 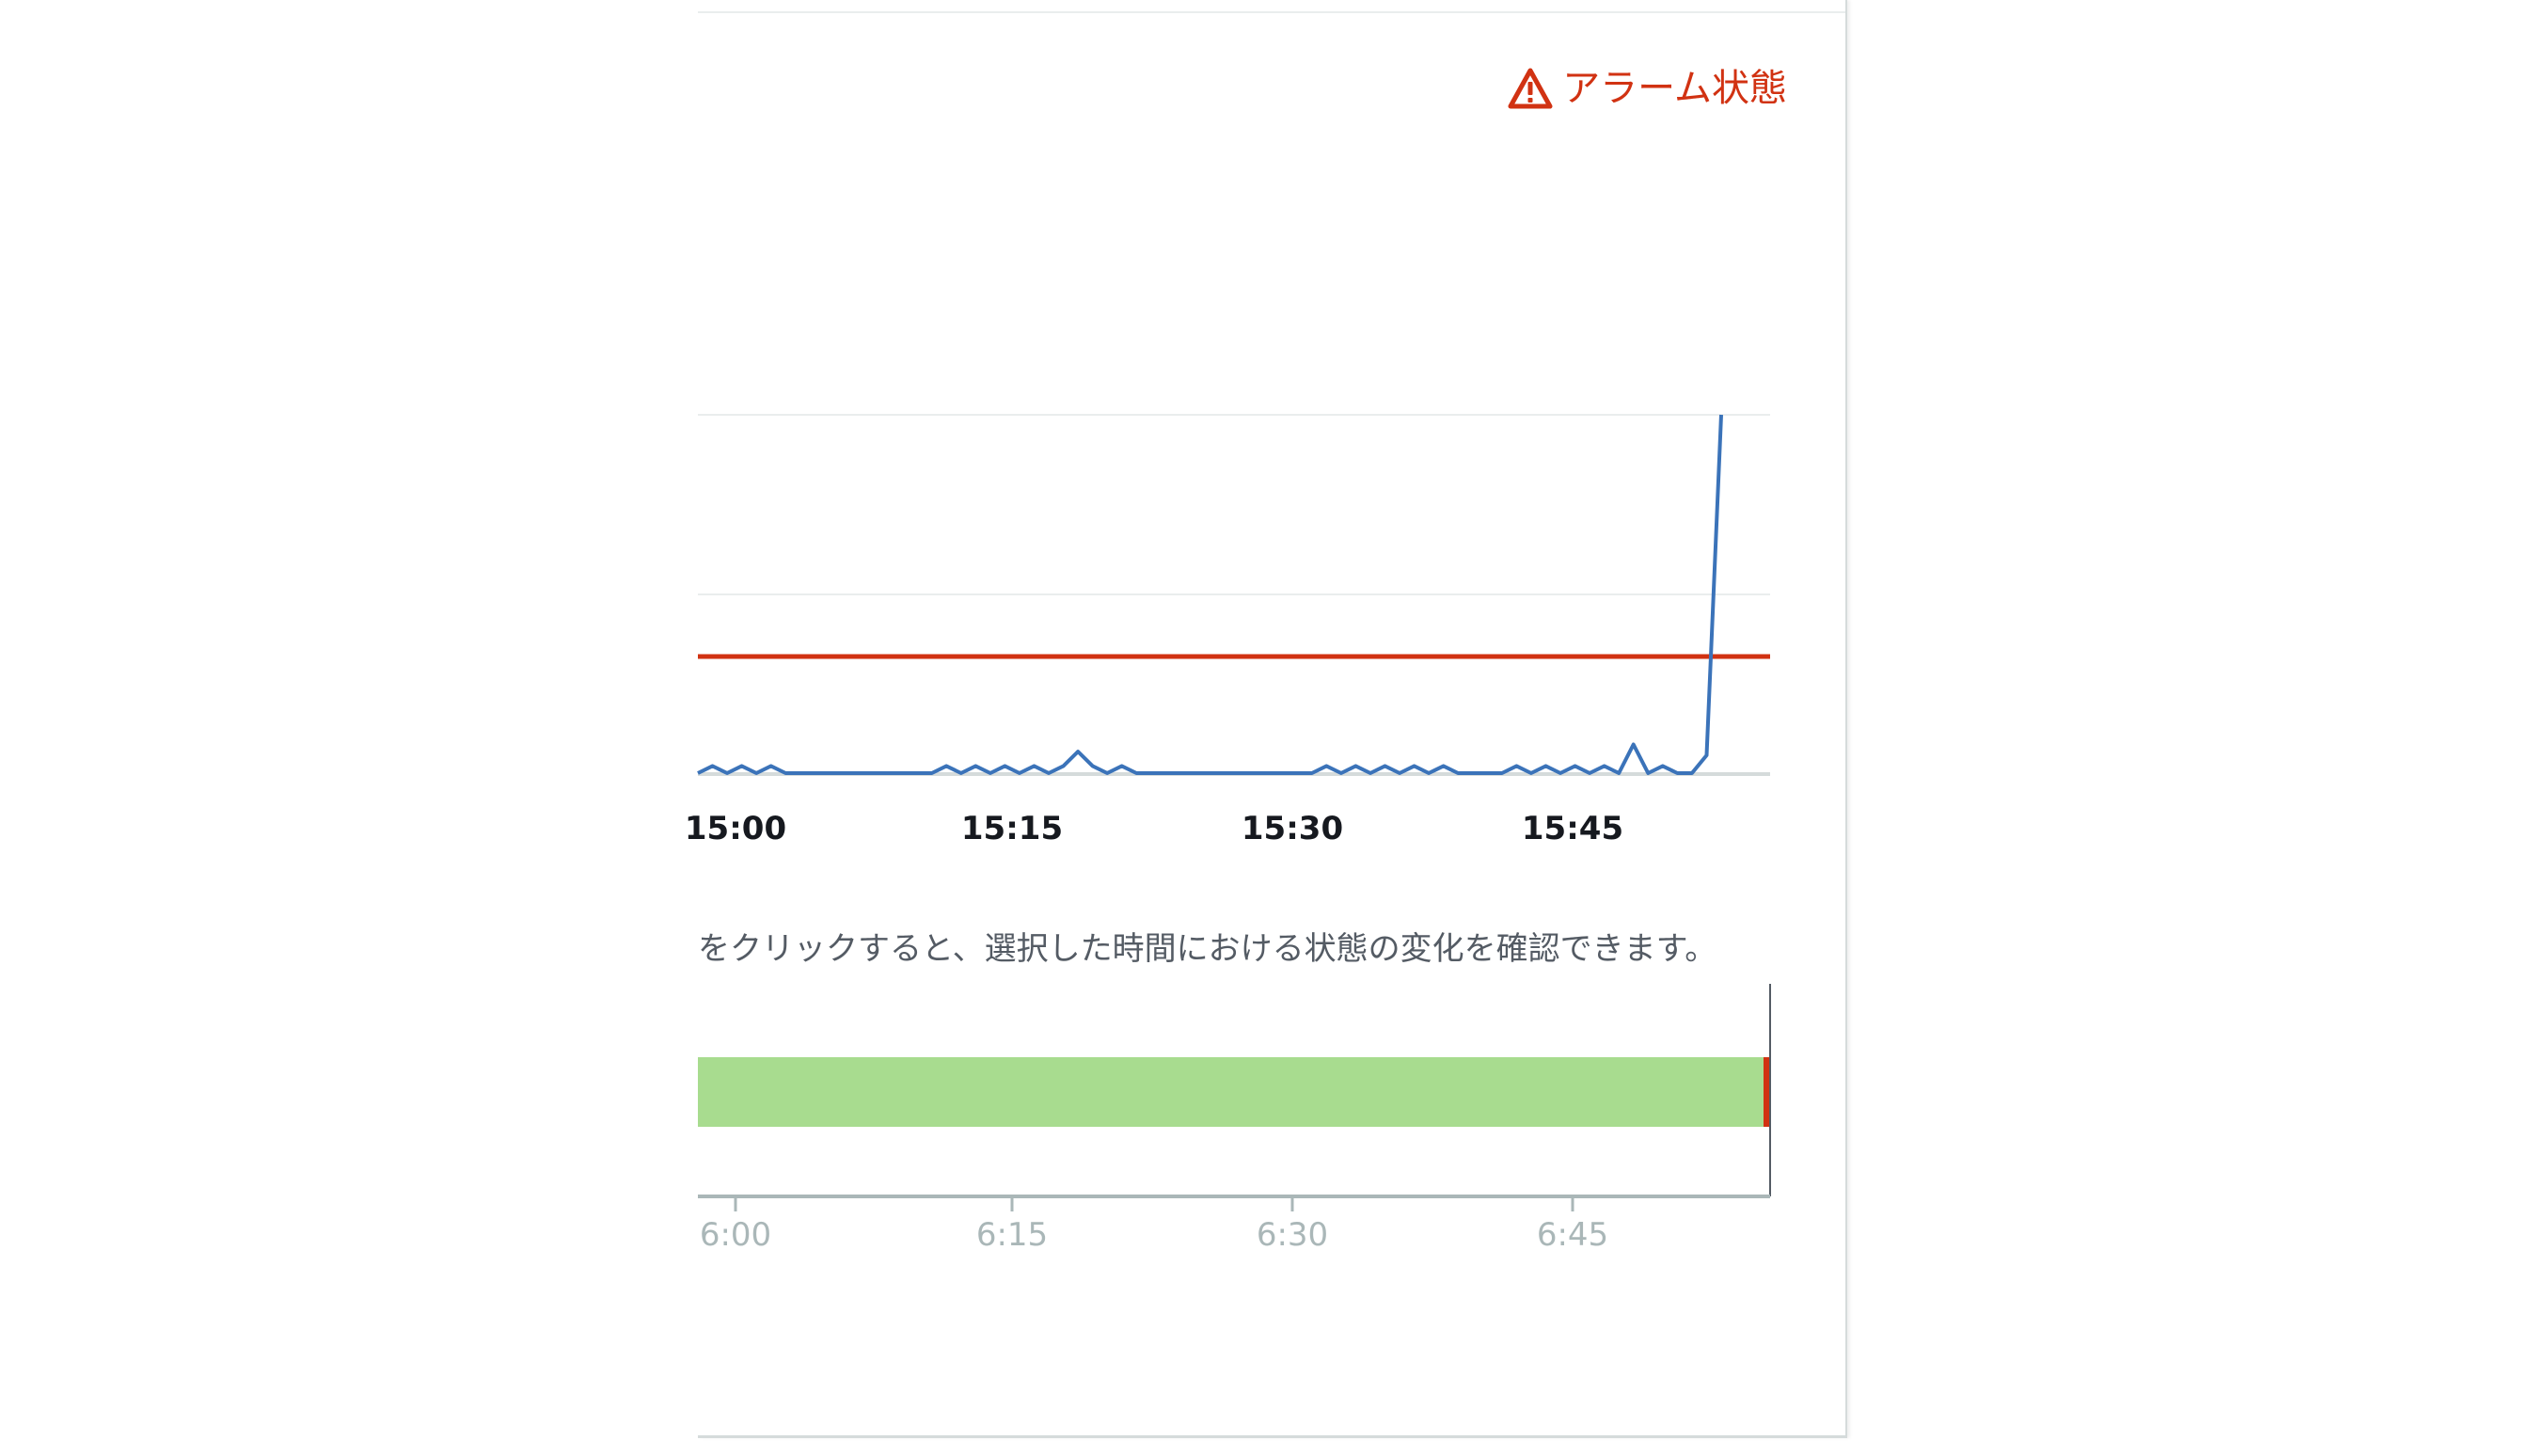 I want to click on top-divider, so click(x=1271, y=12).